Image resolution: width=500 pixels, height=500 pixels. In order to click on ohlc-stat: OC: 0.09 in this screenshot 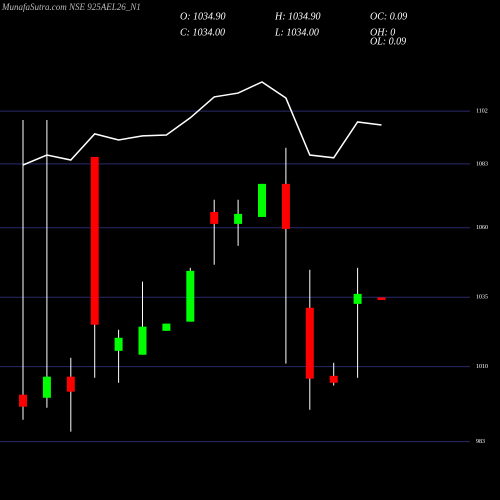, I will do `click(388, 16)`.